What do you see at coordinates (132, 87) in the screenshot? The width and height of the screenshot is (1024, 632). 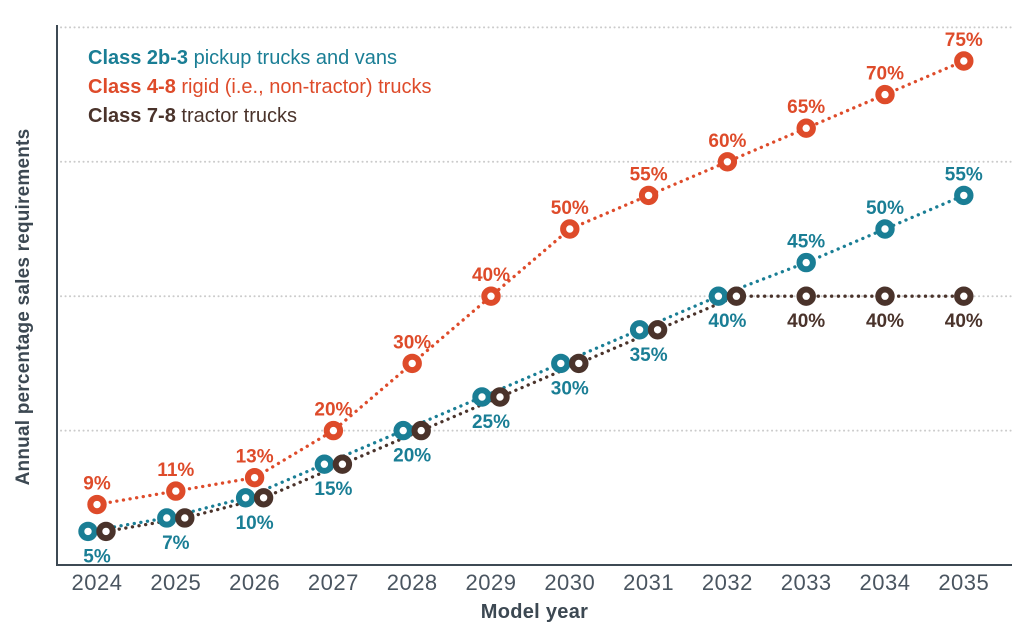 I see `legend-class-name: Class 4-8` at bounding box center [132, 87].